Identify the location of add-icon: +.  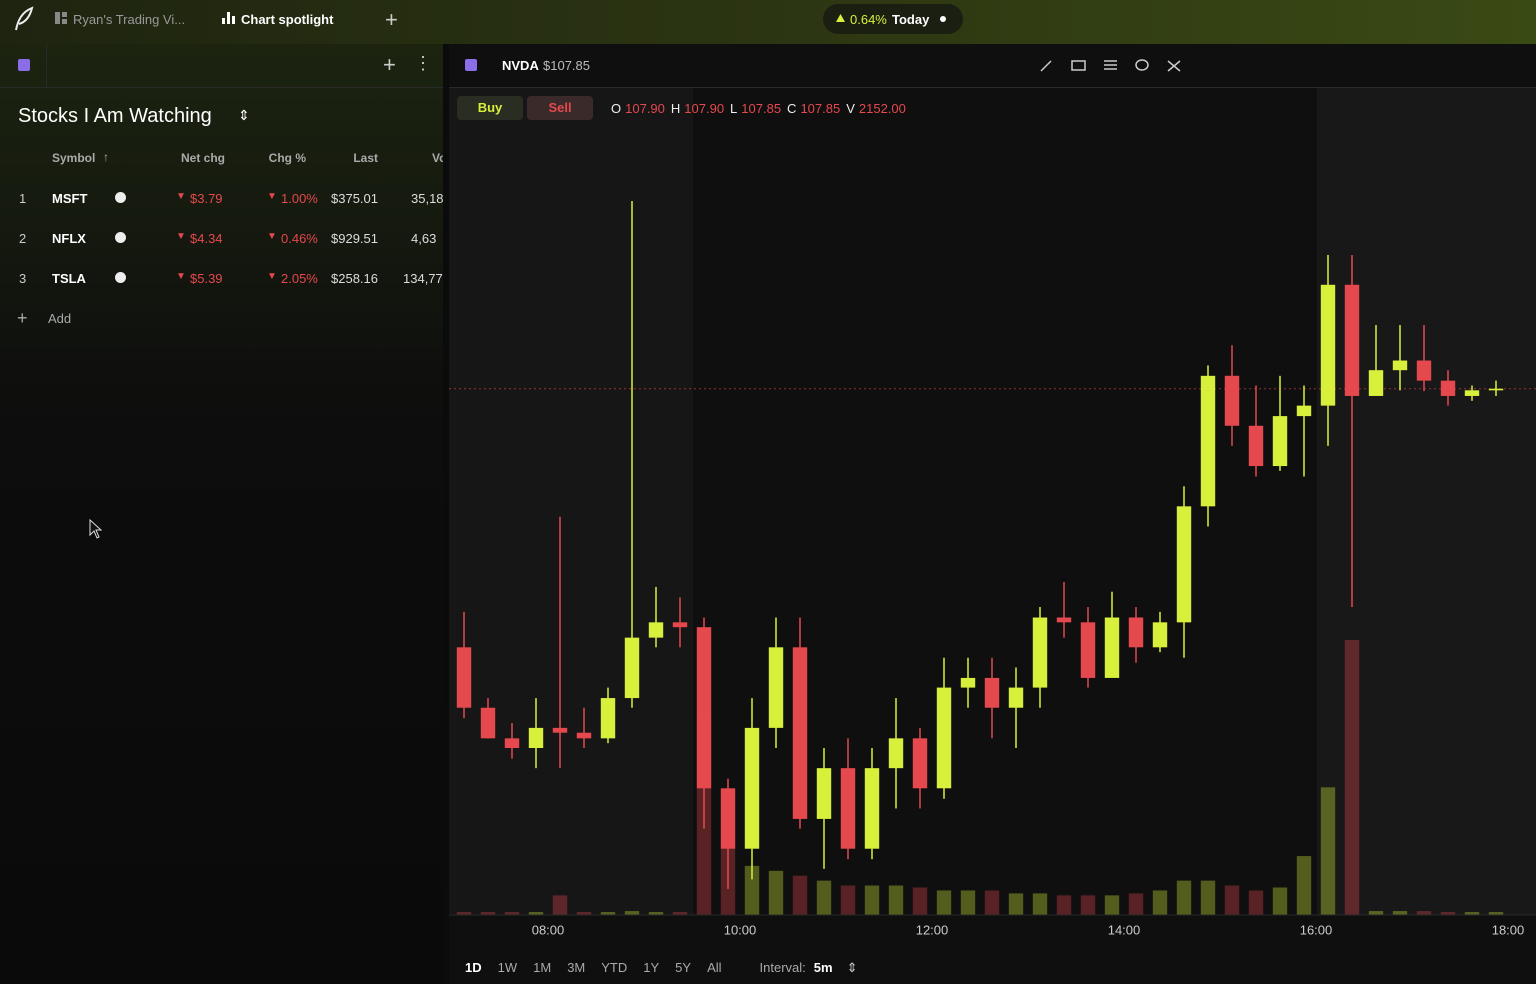
(22, 318).